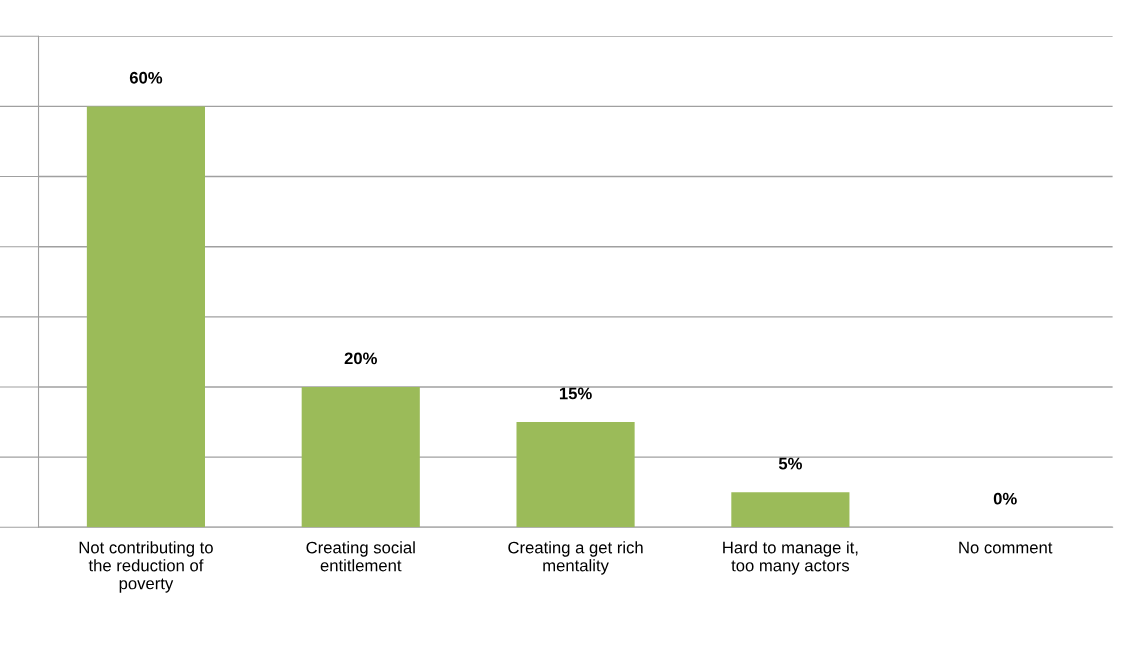 Image resolution: width=1133 pixels, height=647 pixels. I want to click on x-tick-label: Not contributing to the reduction of poverty, so click(146, 567).